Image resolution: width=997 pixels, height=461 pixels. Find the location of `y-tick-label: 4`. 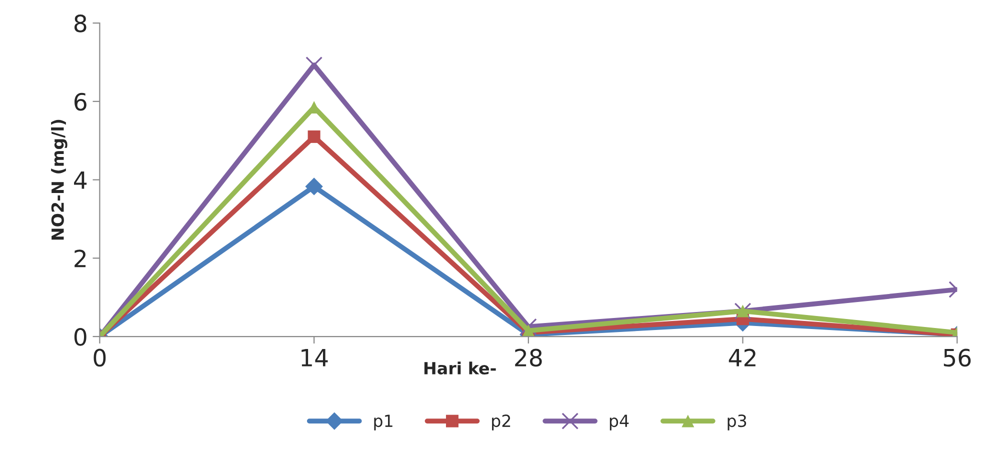

y-tick-label: 4 is located at coordinates (80, 180).